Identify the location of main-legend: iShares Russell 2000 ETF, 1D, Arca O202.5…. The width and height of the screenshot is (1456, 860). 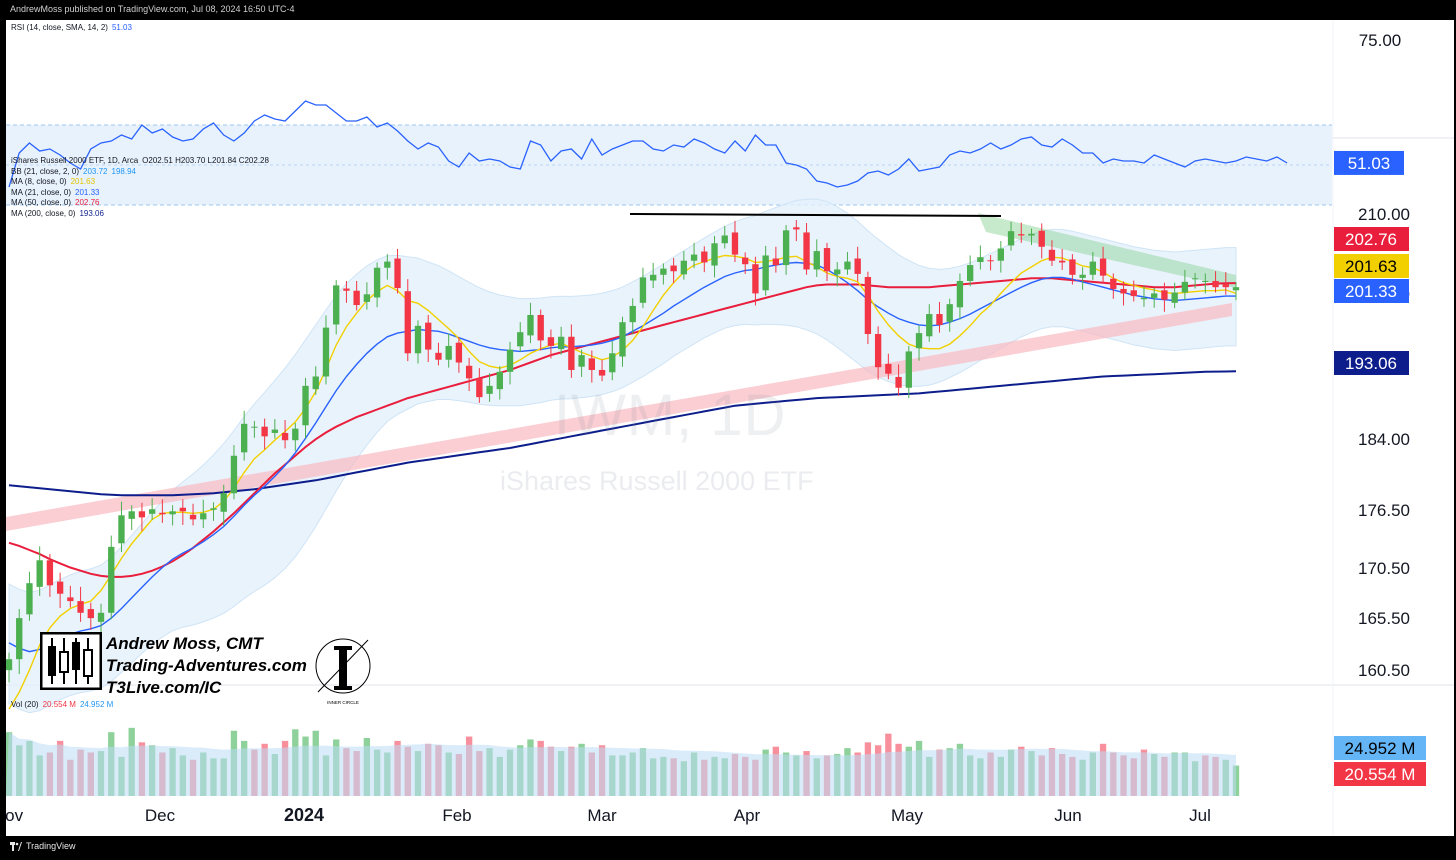
(142, 188).